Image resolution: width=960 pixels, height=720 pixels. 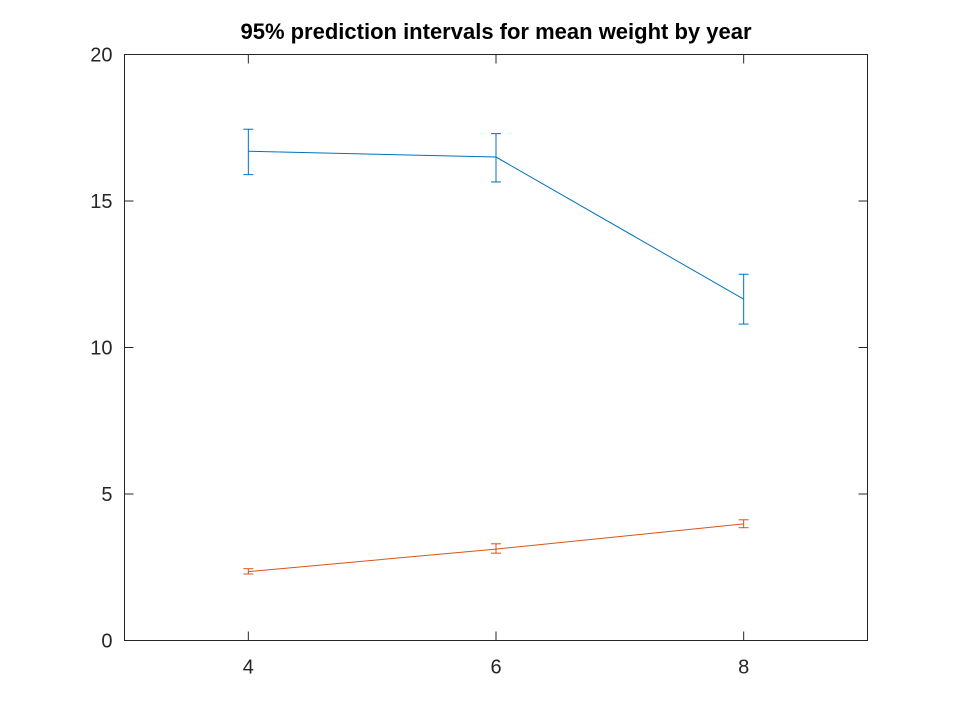 I want to click on y-tick-label: 15, so click(x=101, y=202).